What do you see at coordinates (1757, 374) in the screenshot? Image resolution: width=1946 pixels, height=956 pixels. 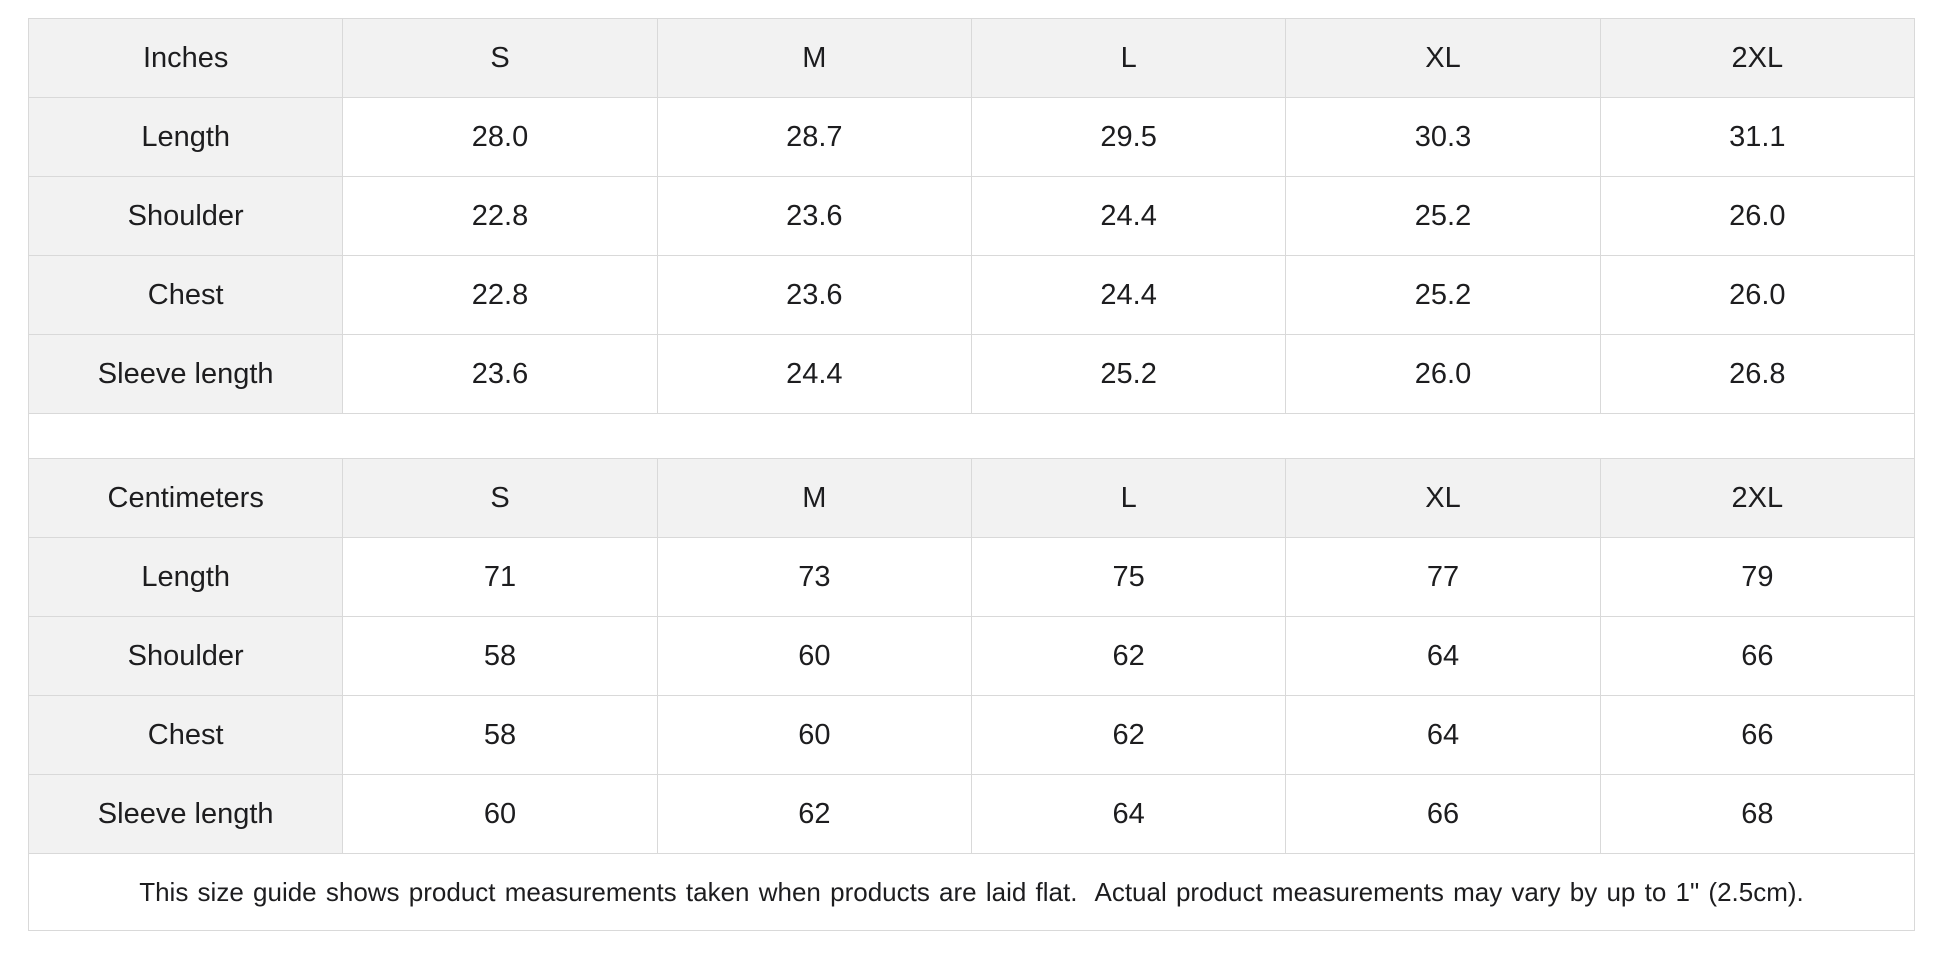 I see `measurement-cell: 26.8` at bounding box center [1757, 374].